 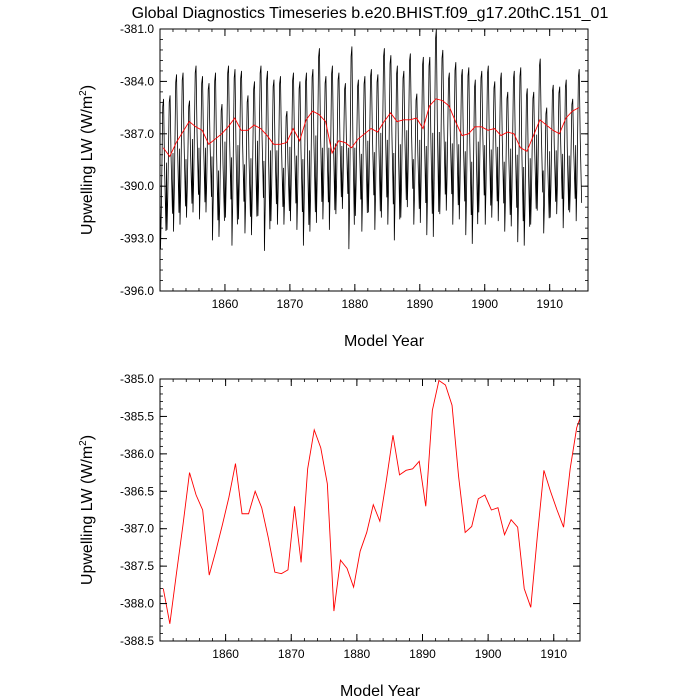 What do you see at coordinates (137, 186) in the screenshot?
I see `y-tick-label: -390.0` at bounding box center [137, 186].